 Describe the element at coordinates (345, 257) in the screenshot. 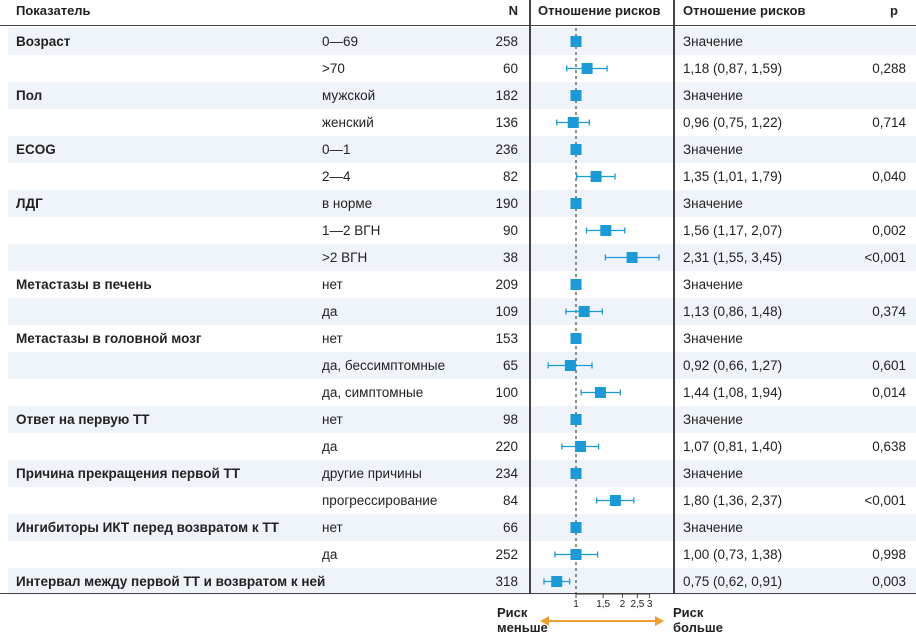

I see `row-subgroup: >2 ВГН` at that location.